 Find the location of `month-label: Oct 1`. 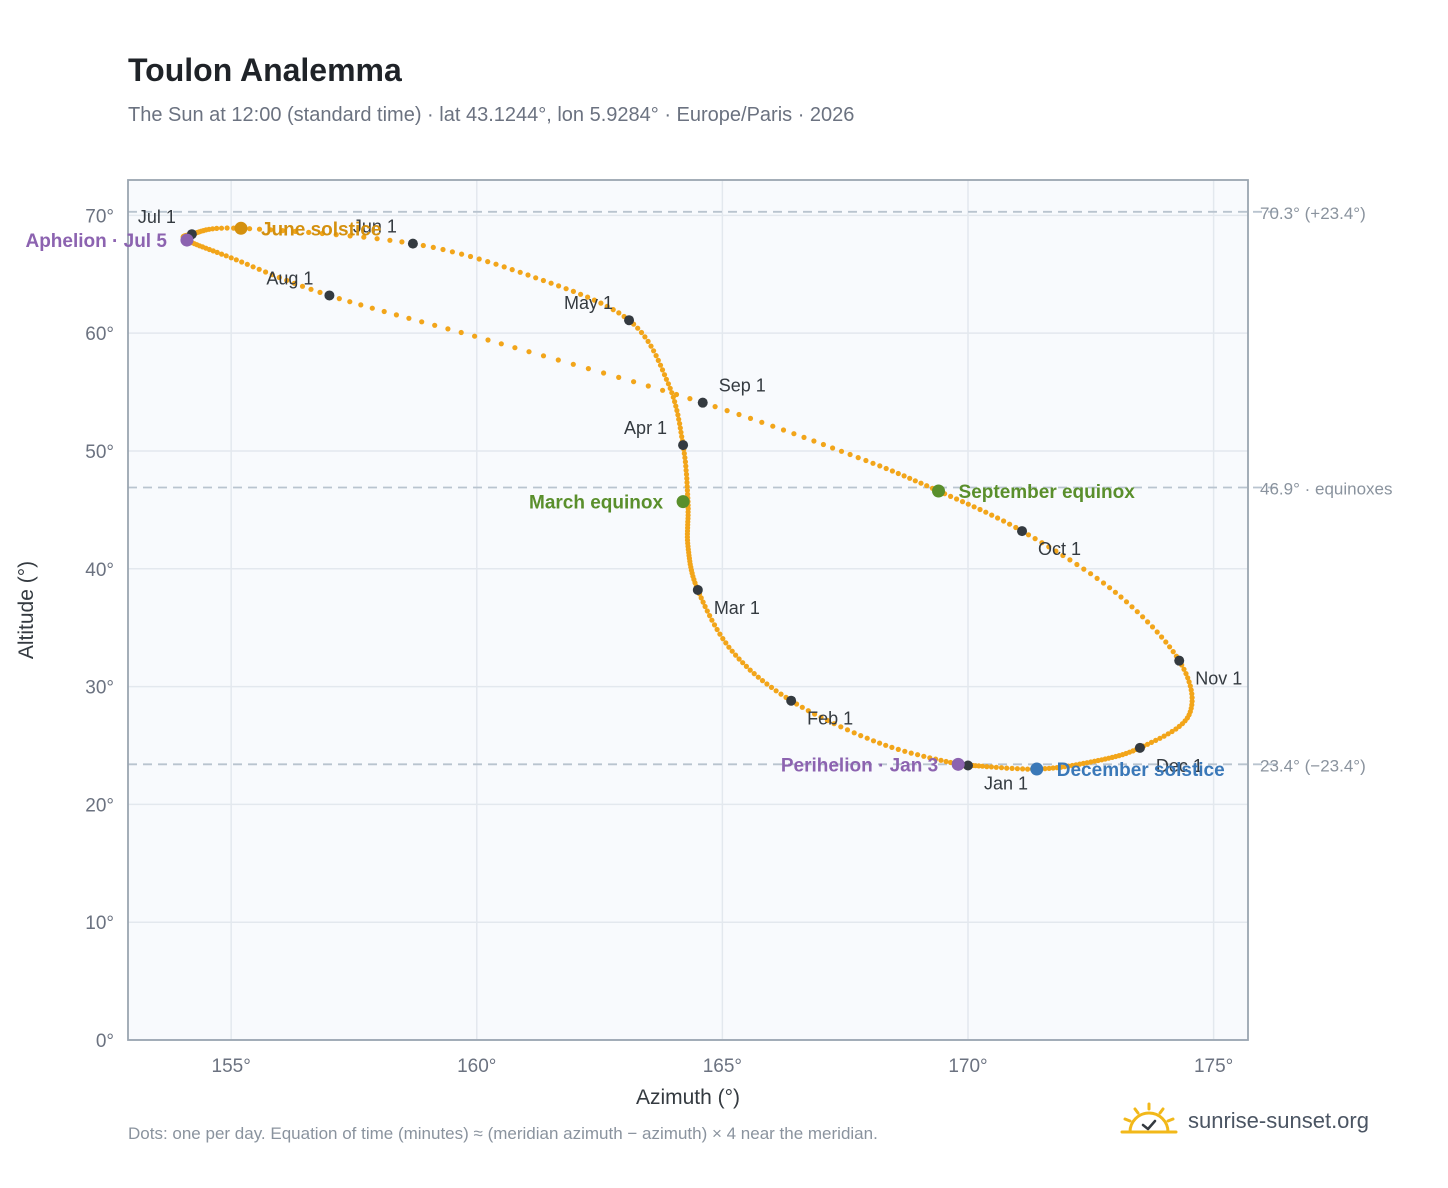

month-label: Oct 1 is located at coordinates (1059, 549).